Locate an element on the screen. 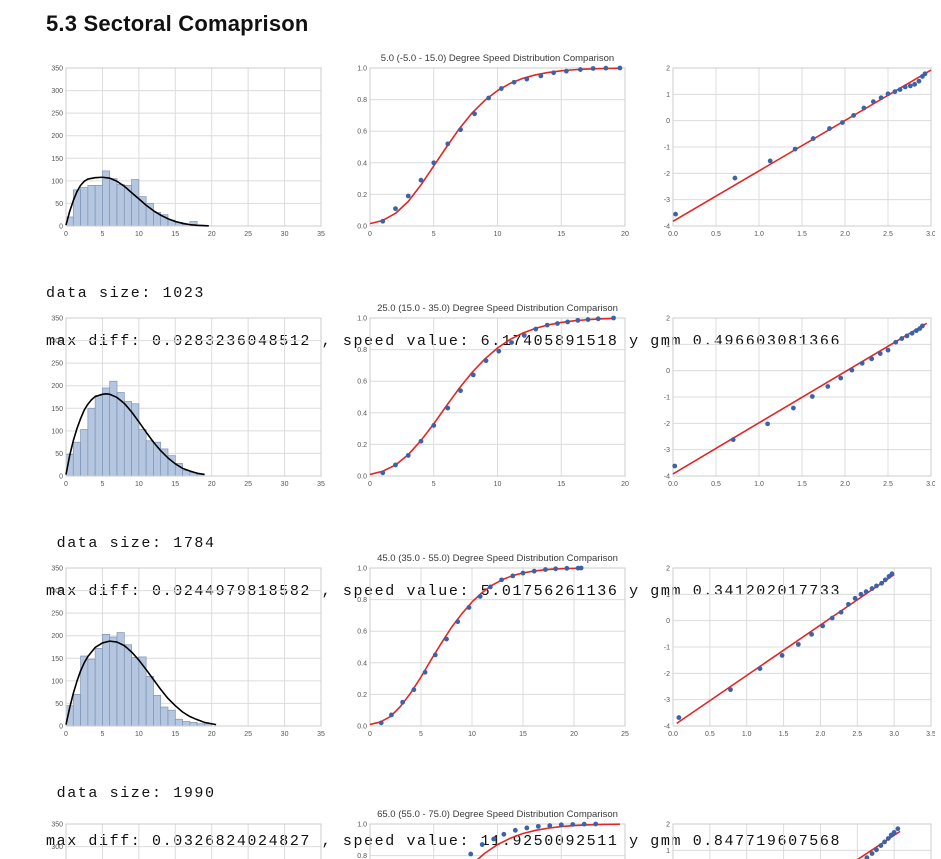 The height and width of the screenshot is (859, 941). svg-text: 3.0 is located at coordinates (930, 234).